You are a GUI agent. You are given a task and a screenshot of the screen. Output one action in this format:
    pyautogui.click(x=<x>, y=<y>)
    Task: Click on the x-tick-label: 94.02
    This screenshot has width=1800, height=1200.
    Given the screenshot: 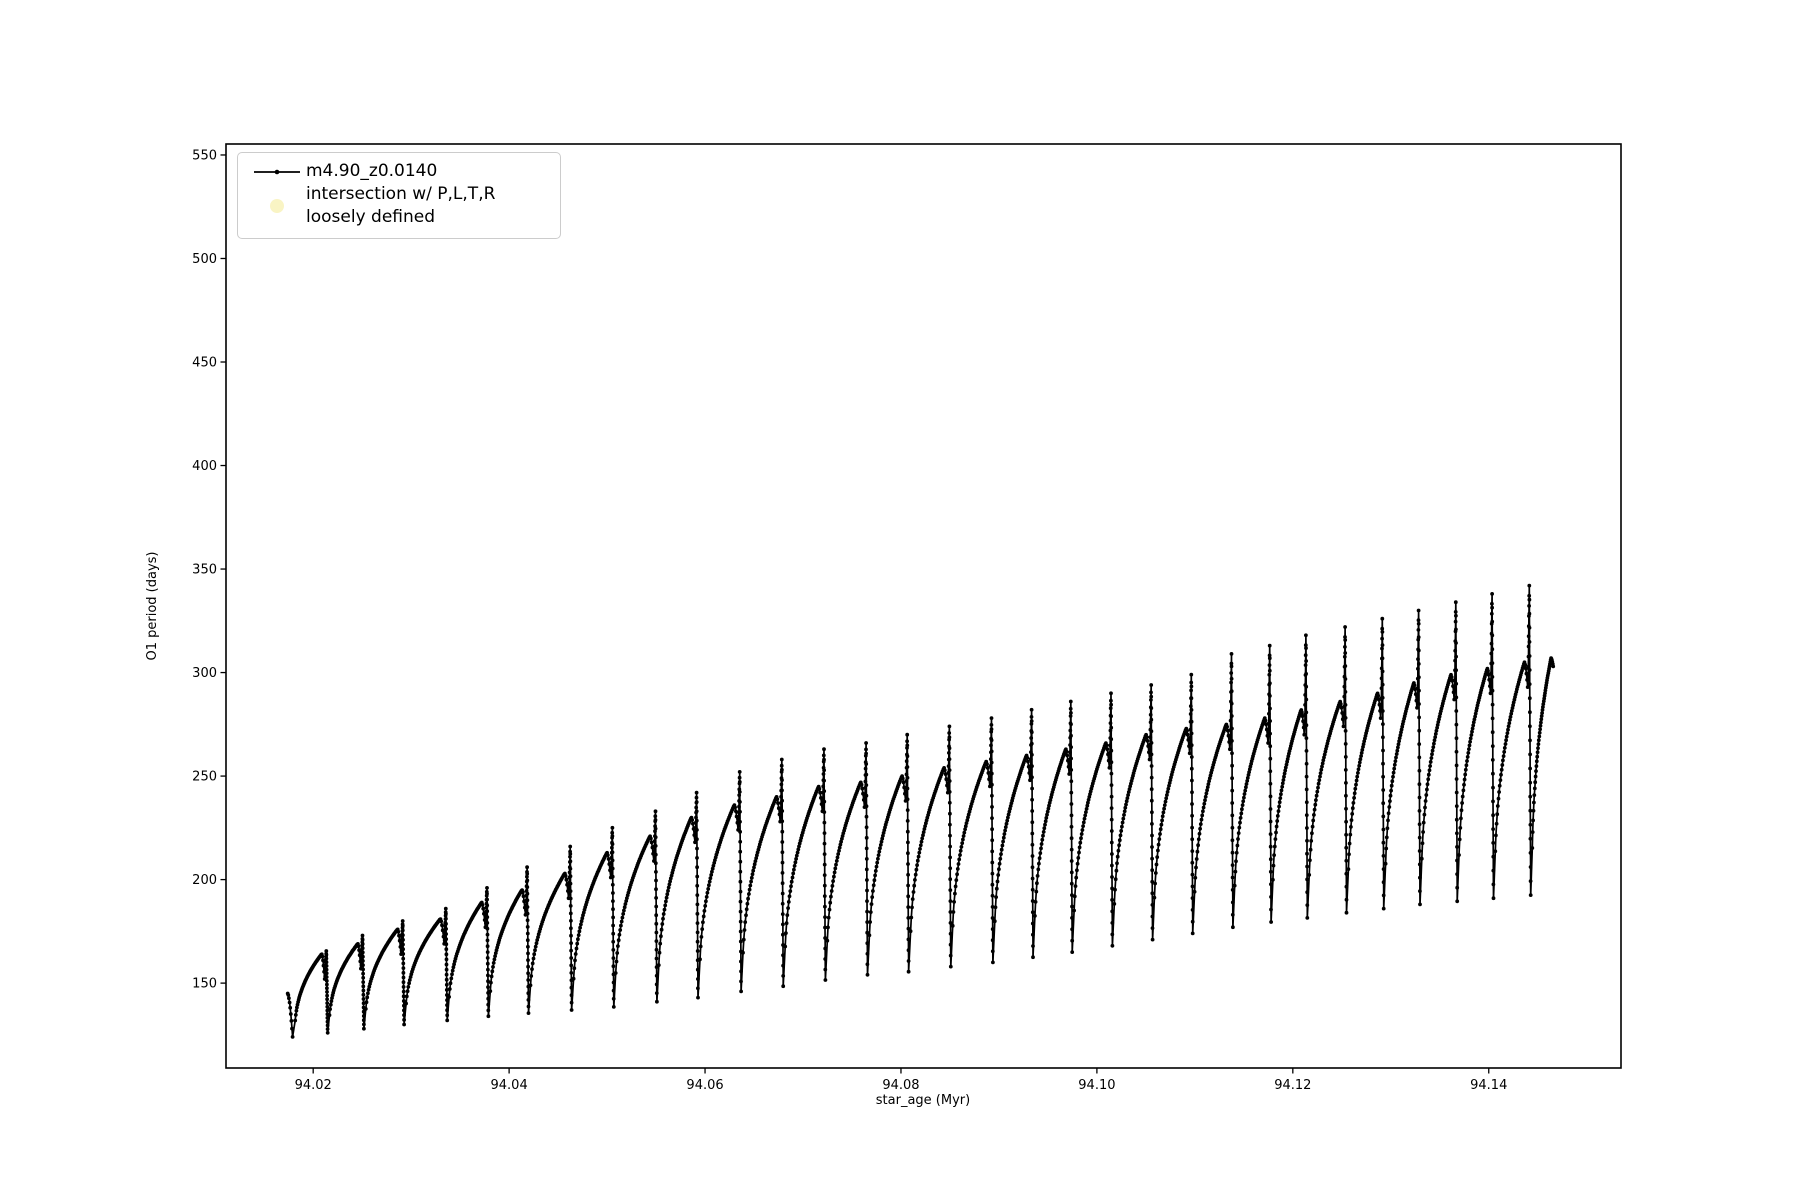 What is the action you would take?
    pyautogui.click(x=313, y=1085)
    